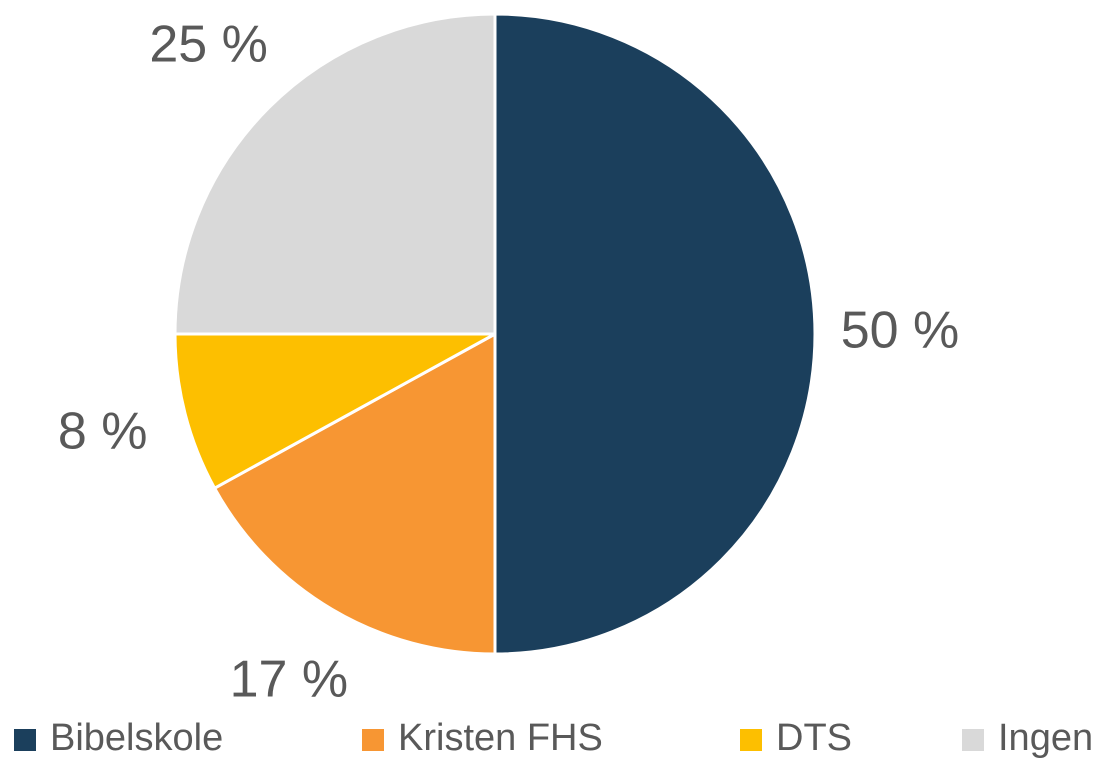  Describe the element at coordinates (500, 738) in the screenshot. I see `legend-label: Kristen FHS` at that location.